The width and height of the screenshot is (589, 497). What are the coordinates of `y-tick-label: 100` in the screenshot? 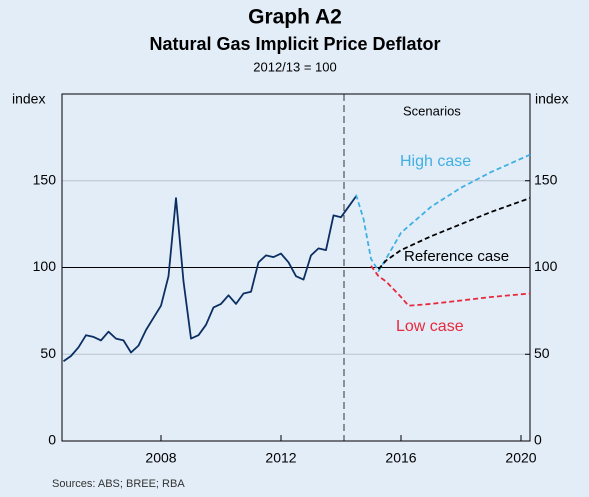 It's located at (45, 266).